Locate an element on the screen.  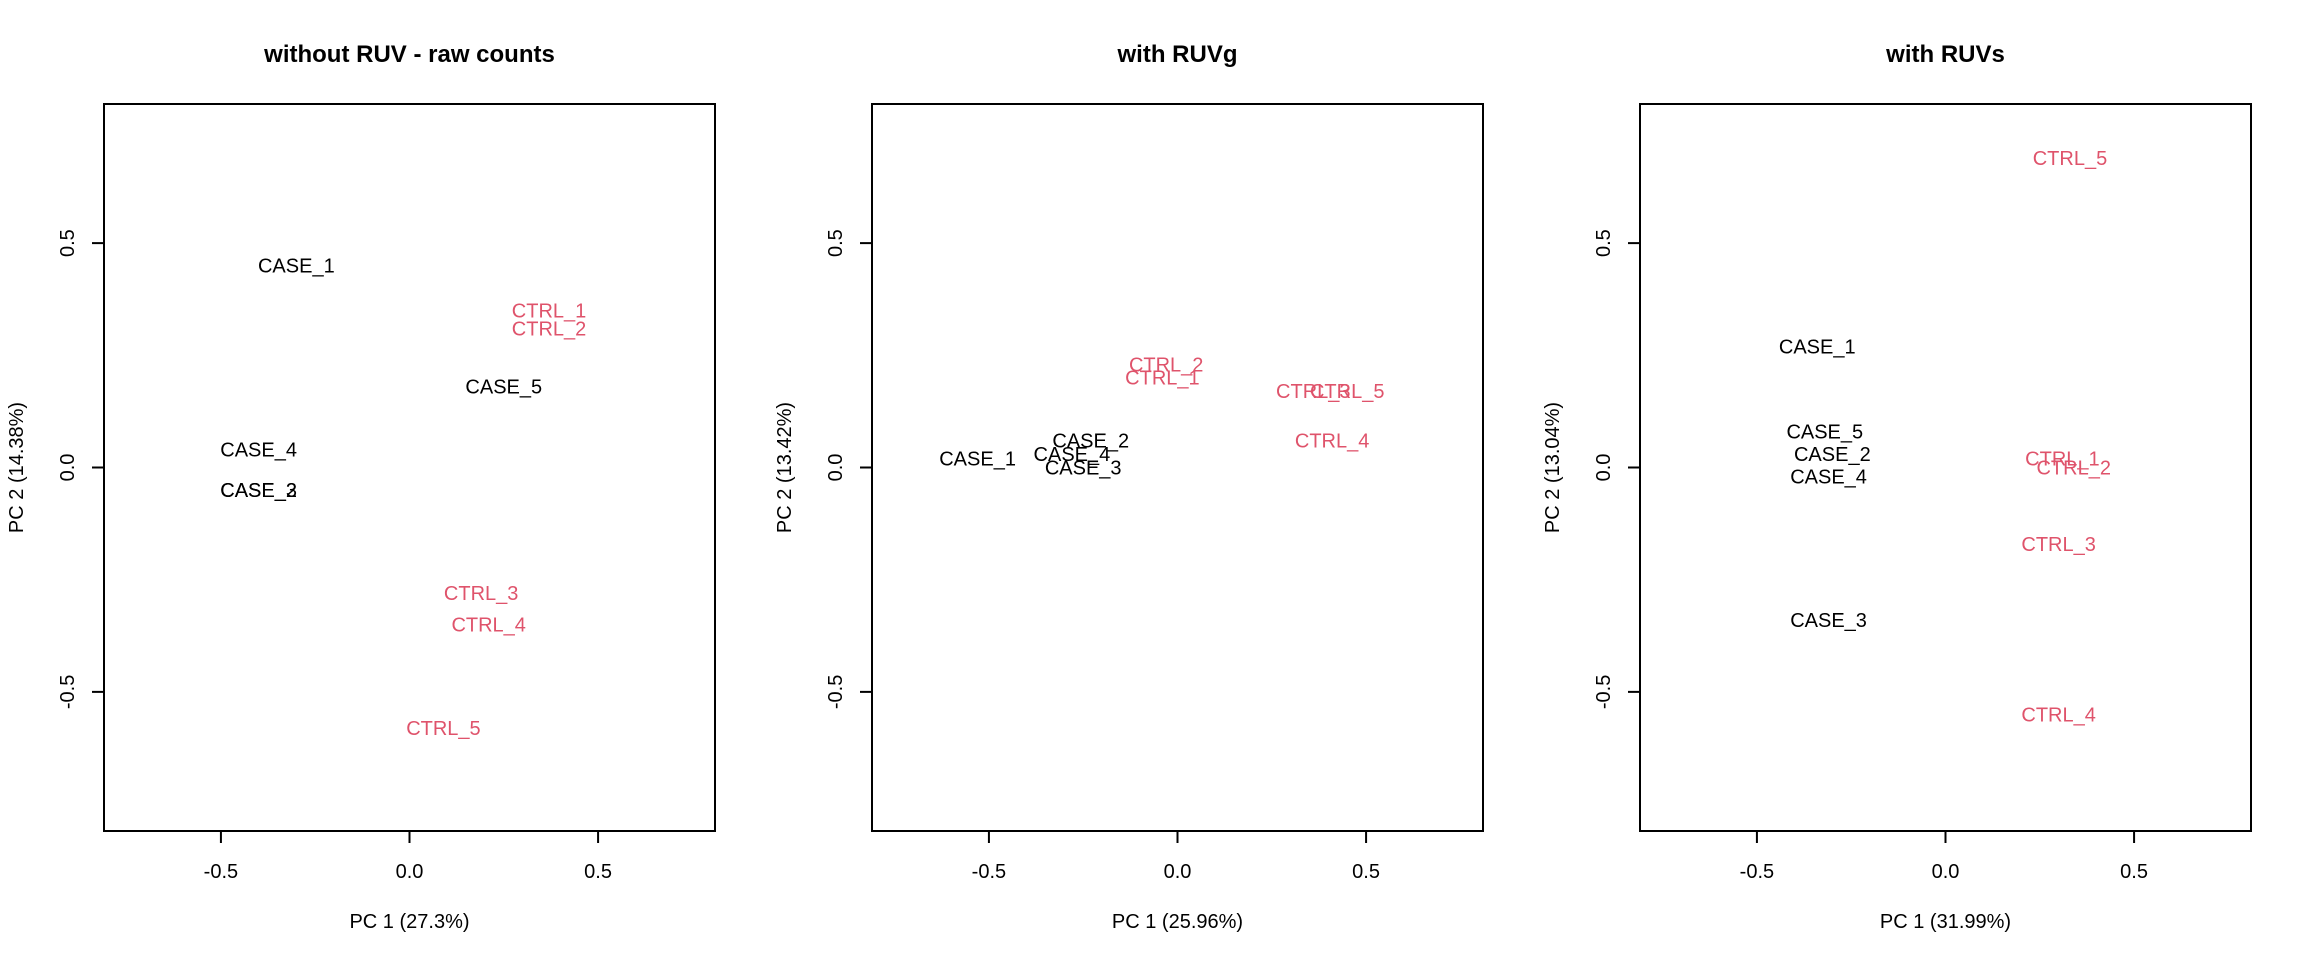
y-axis-label: PC 2 (14.38%) is located at coordinates (17, 467).